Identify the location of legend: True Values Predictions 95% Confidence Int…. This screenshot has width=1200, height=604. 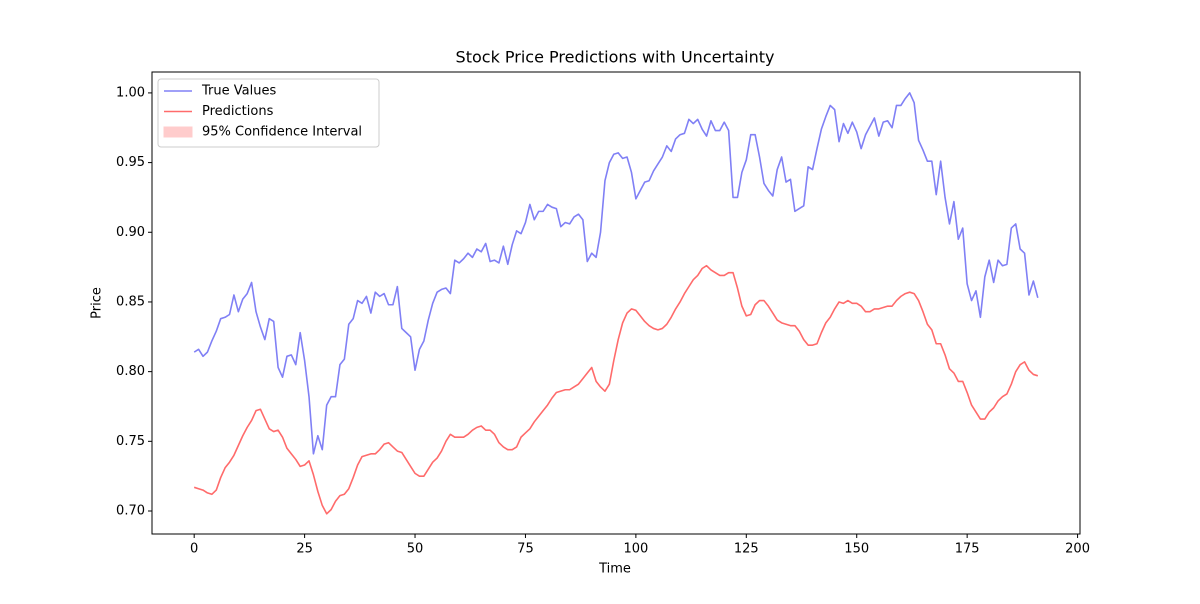
(268, 113).